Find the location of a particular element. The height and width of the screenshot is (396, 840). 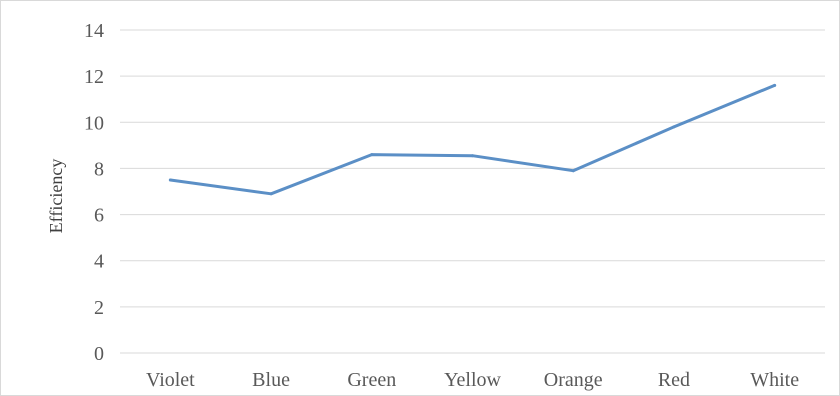

x-tick-label: White is located at coordinates (774, 380).